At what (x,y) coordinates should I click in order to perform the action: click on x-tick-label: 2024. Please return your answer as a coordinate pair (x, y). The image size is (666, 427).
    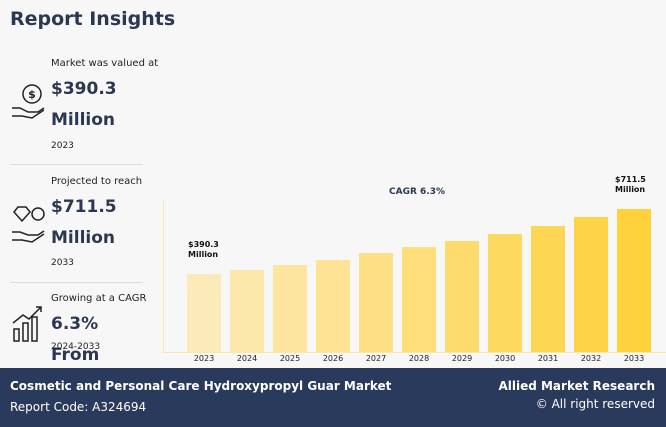
    Looking at the image, I should click on (247, 358).